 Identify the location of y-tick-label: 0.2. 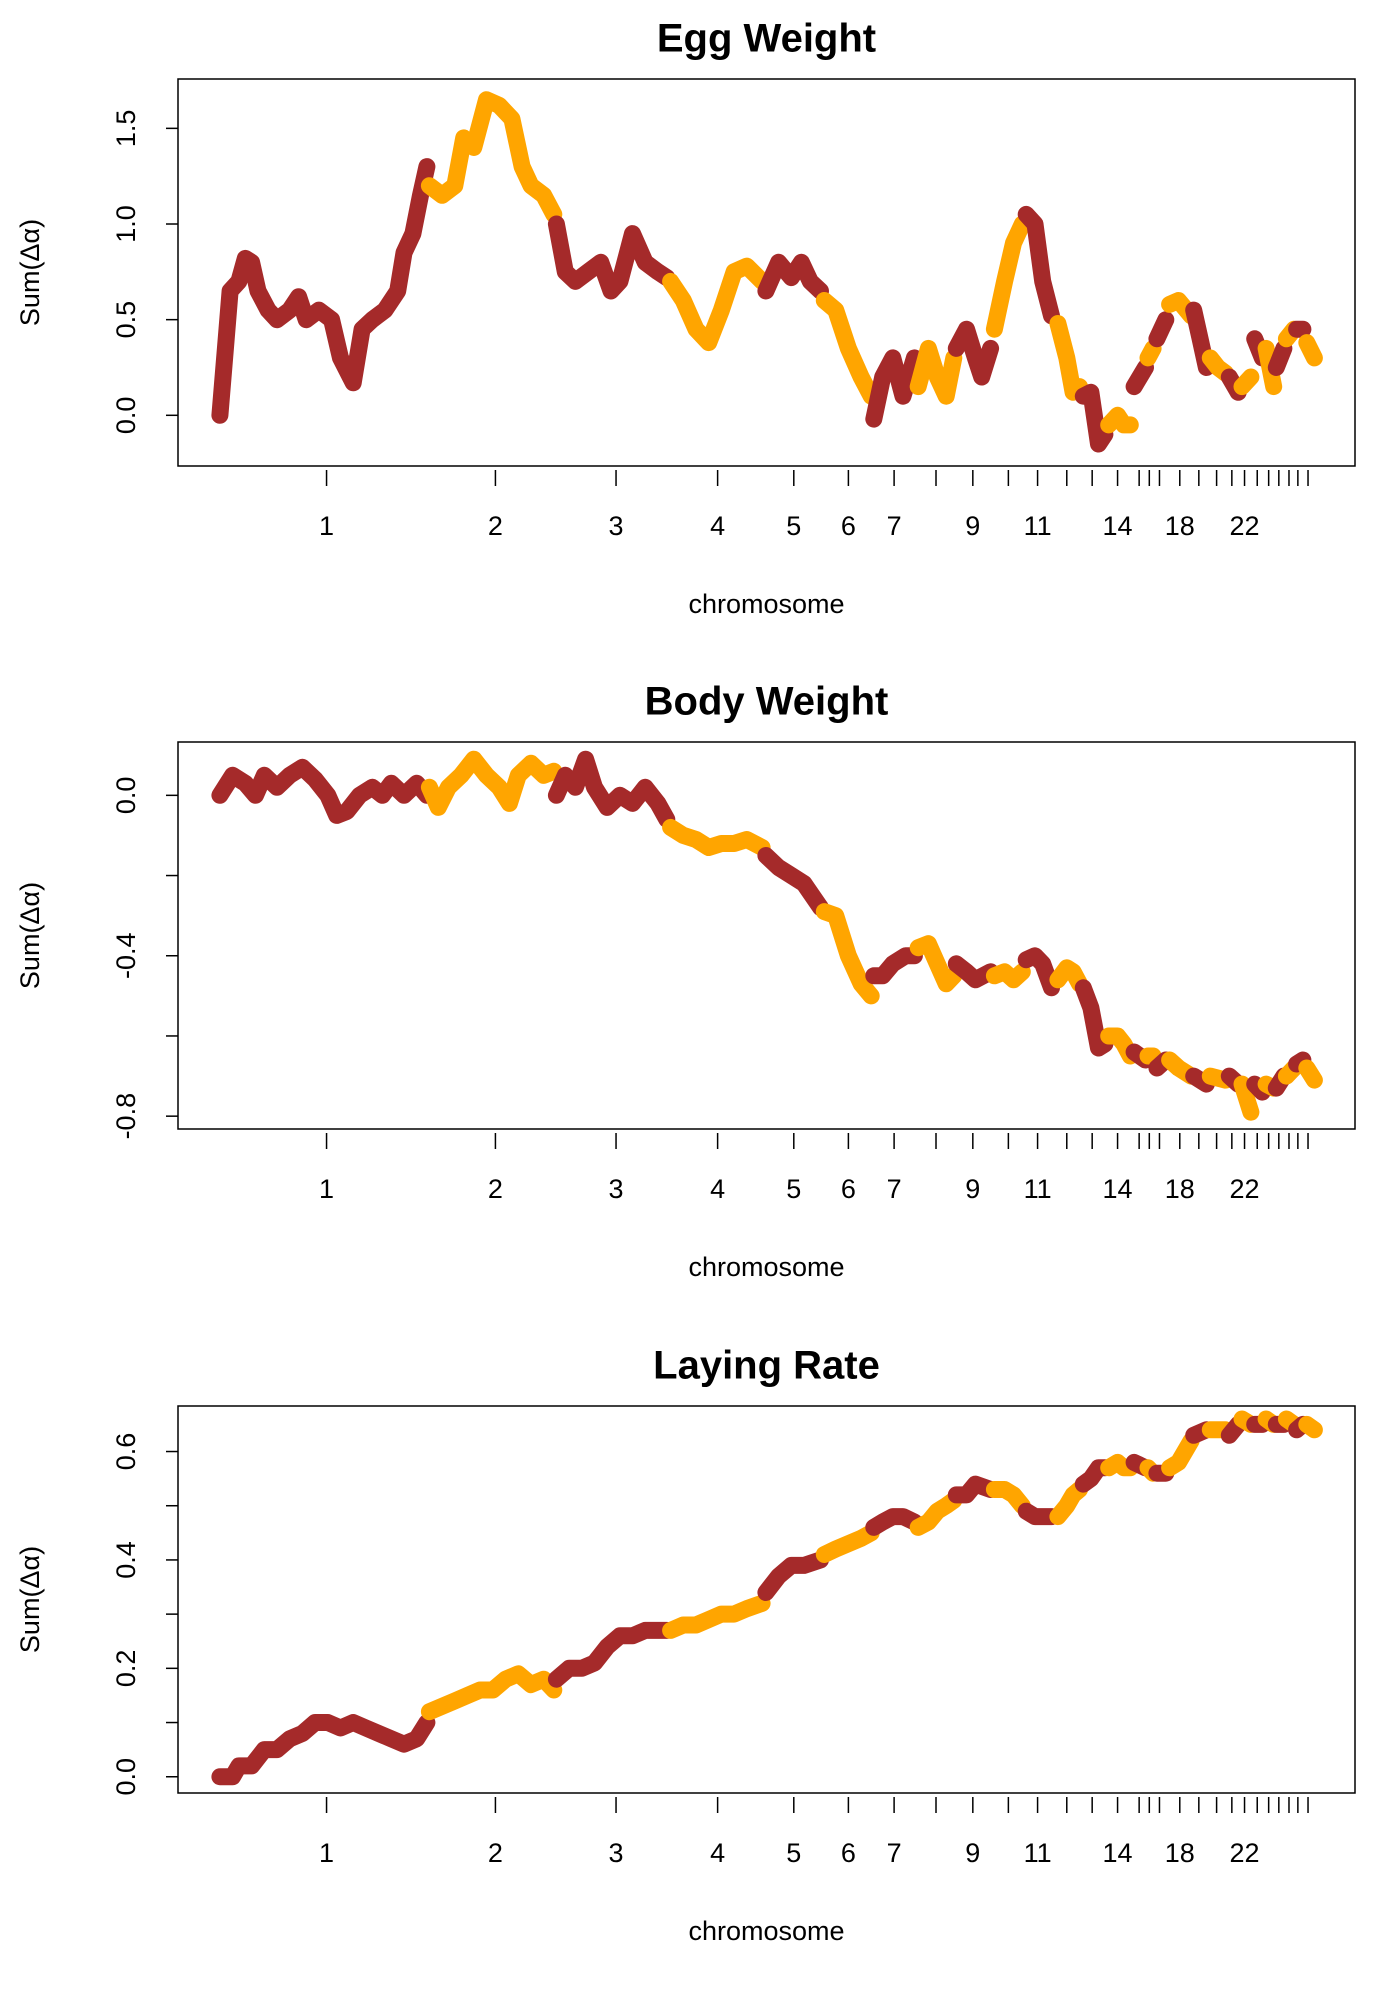
(126, 1669).